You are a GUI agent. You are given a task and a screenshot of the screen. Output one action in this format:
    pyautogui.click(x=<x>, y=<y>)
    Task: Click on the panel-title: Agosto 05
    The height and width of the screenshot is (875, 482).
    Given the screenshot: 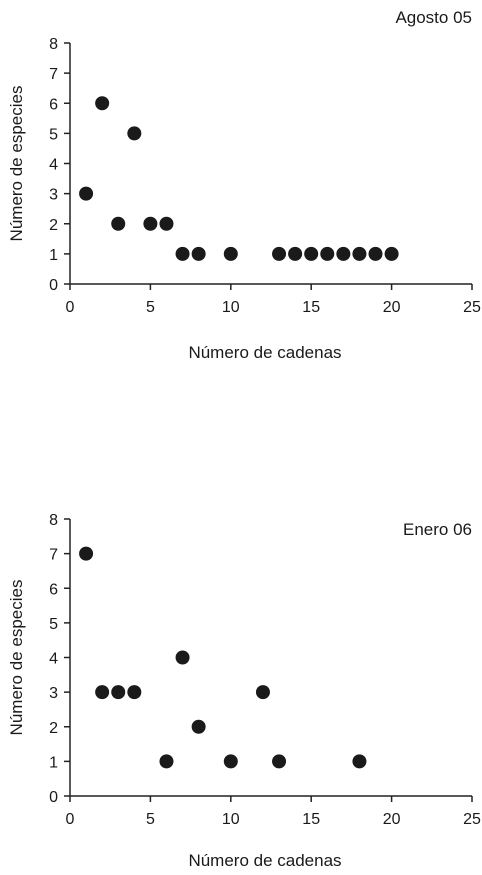 What is the action you would take?
    pyautogui.click(x=433, y=17)
    